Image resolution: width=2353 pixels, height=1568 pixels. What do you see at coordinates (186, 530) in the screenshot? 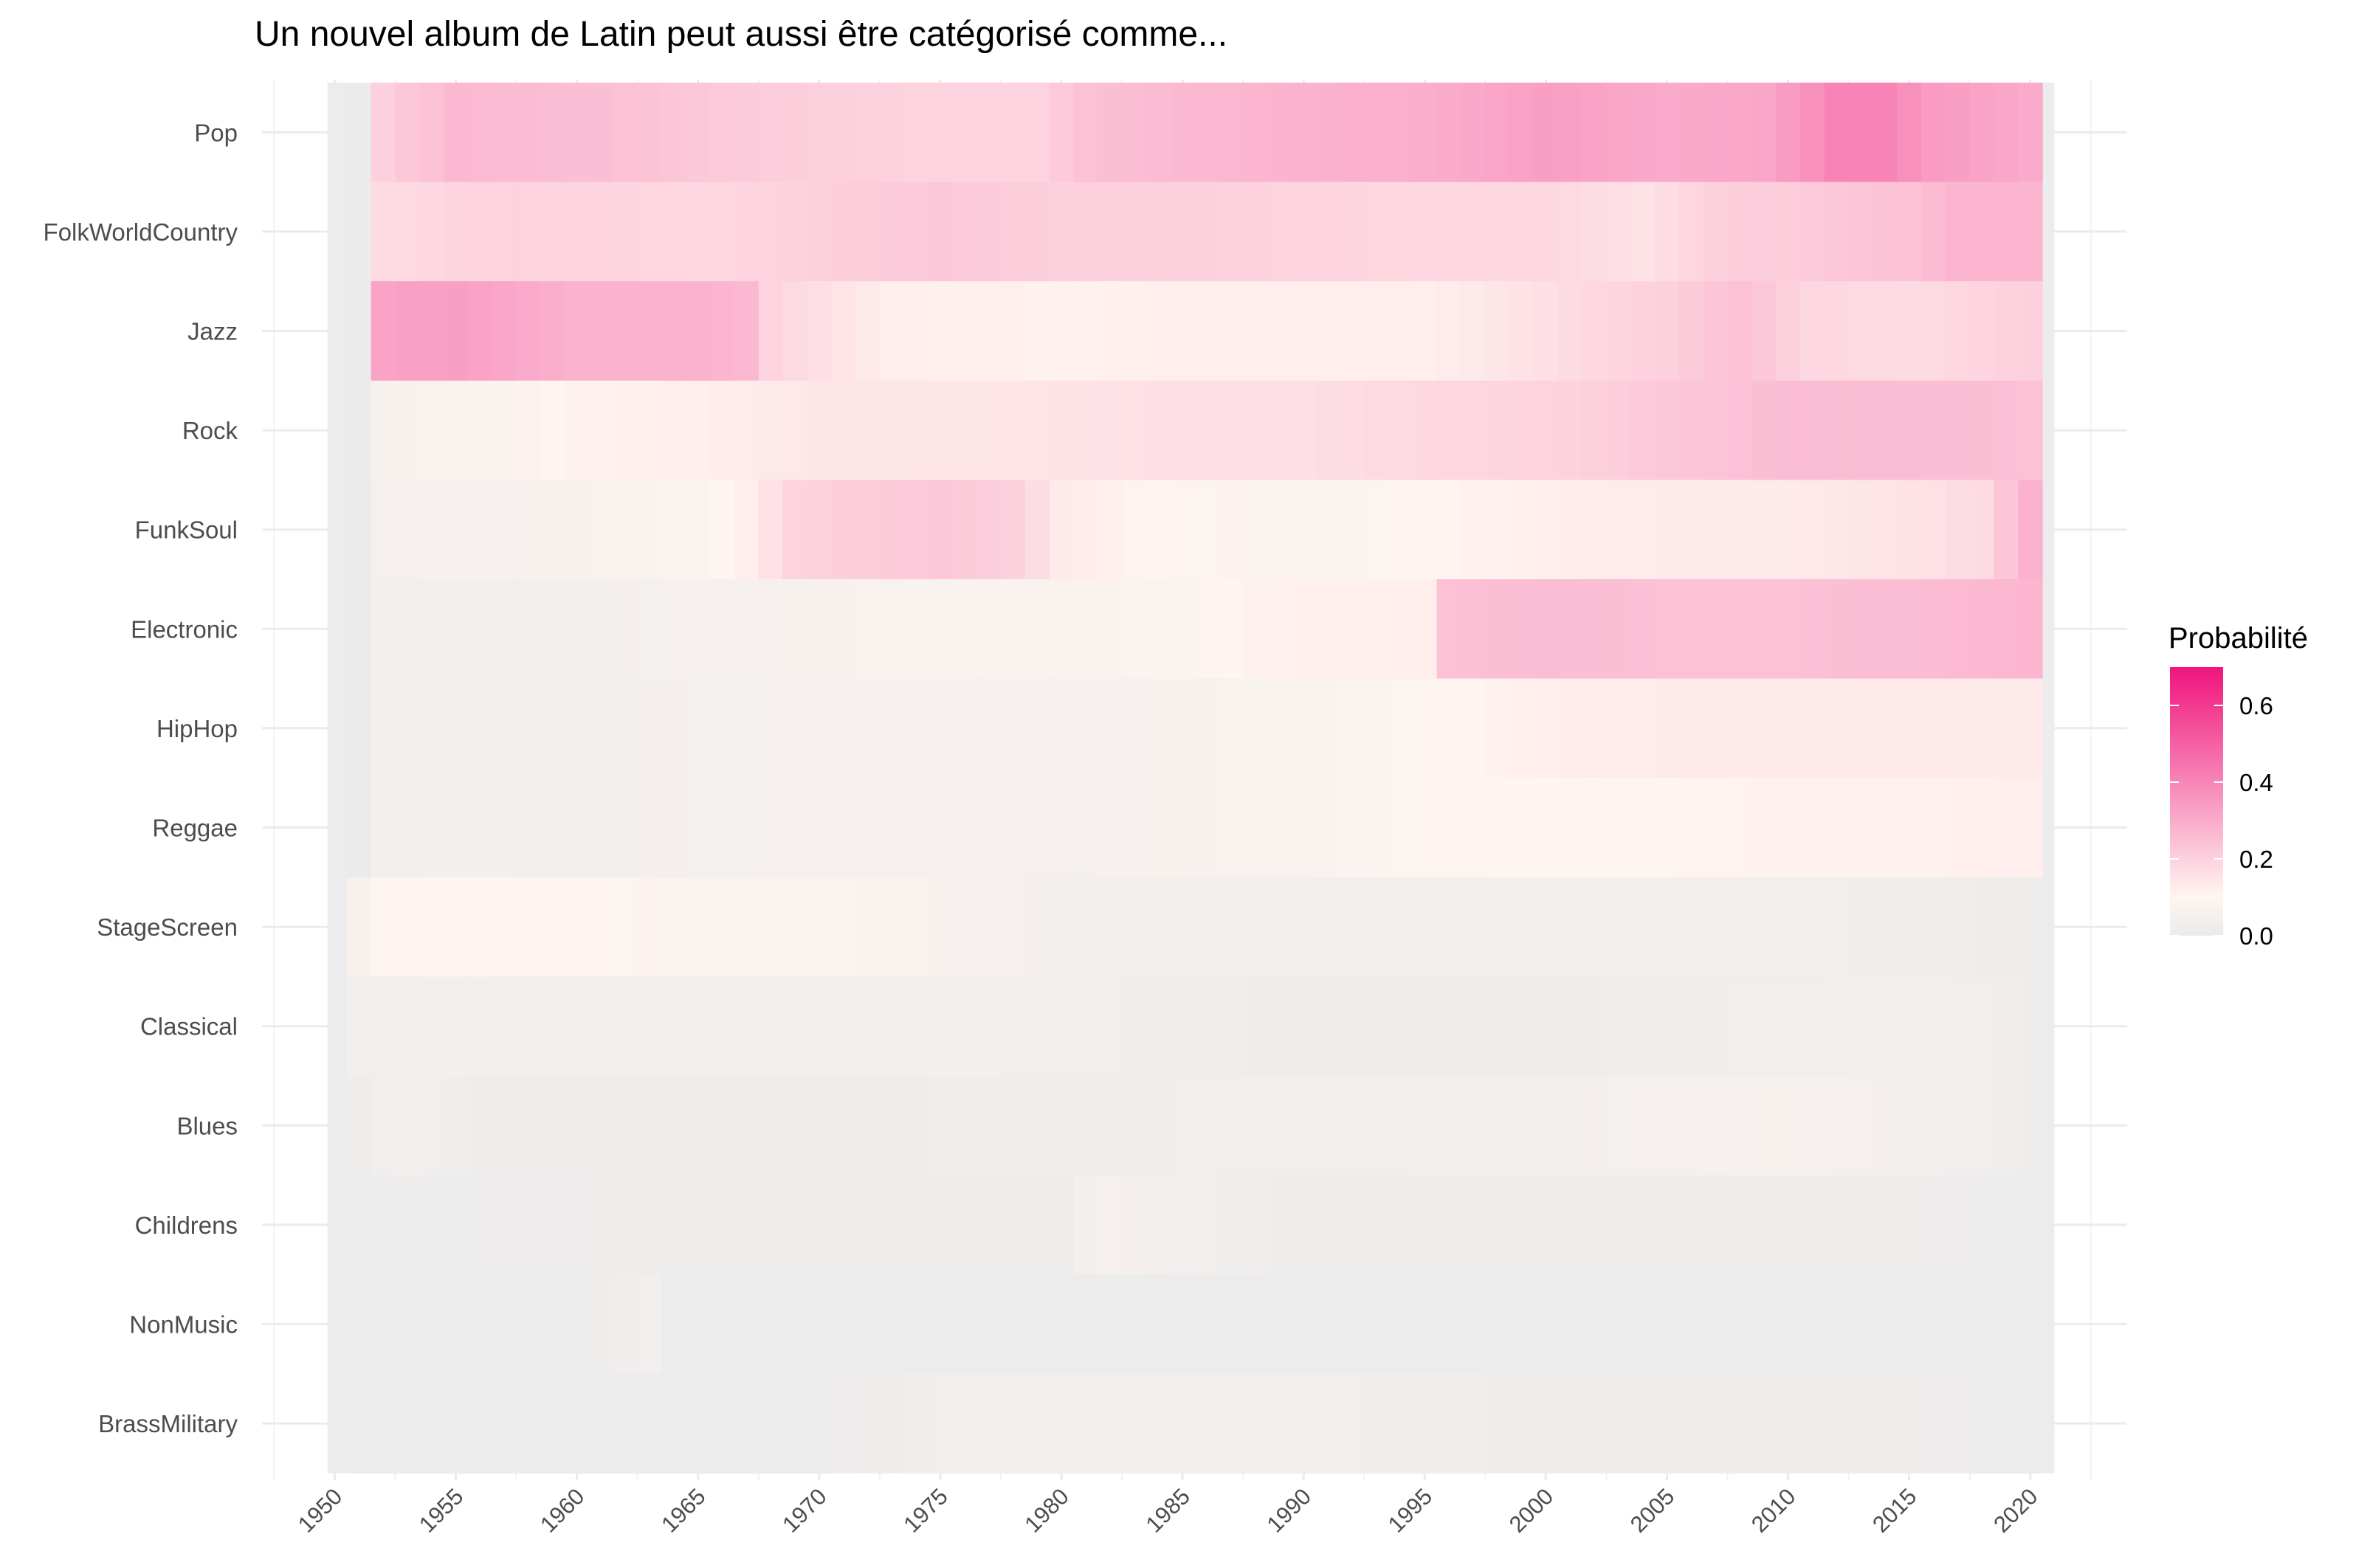
I see `y-tick-label: FunkSoul` at bounding box center [186, 530].